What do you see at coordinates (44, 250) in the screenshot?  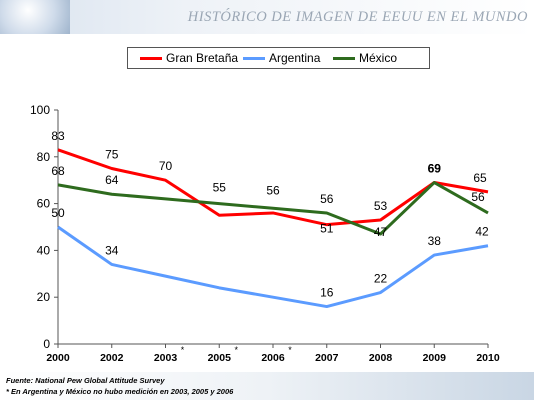 I see `y-tick-label: 40` at bounding box center [44, 250].